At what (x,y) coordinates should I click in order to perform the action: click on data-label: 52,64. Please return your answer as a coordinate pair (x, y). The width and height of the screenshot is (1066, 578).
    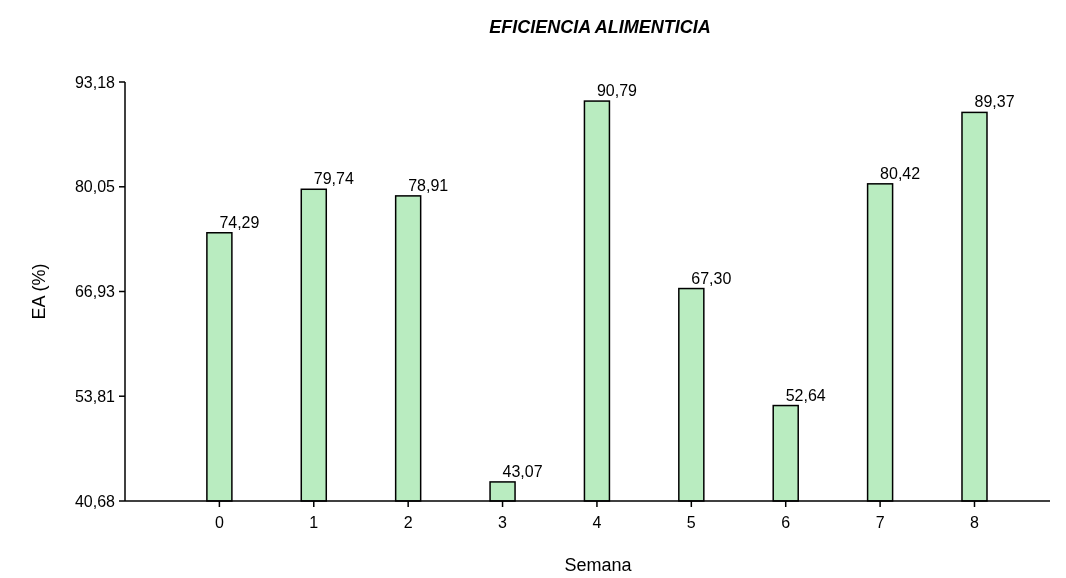
    Looking at the image, I should click on (805, 395).